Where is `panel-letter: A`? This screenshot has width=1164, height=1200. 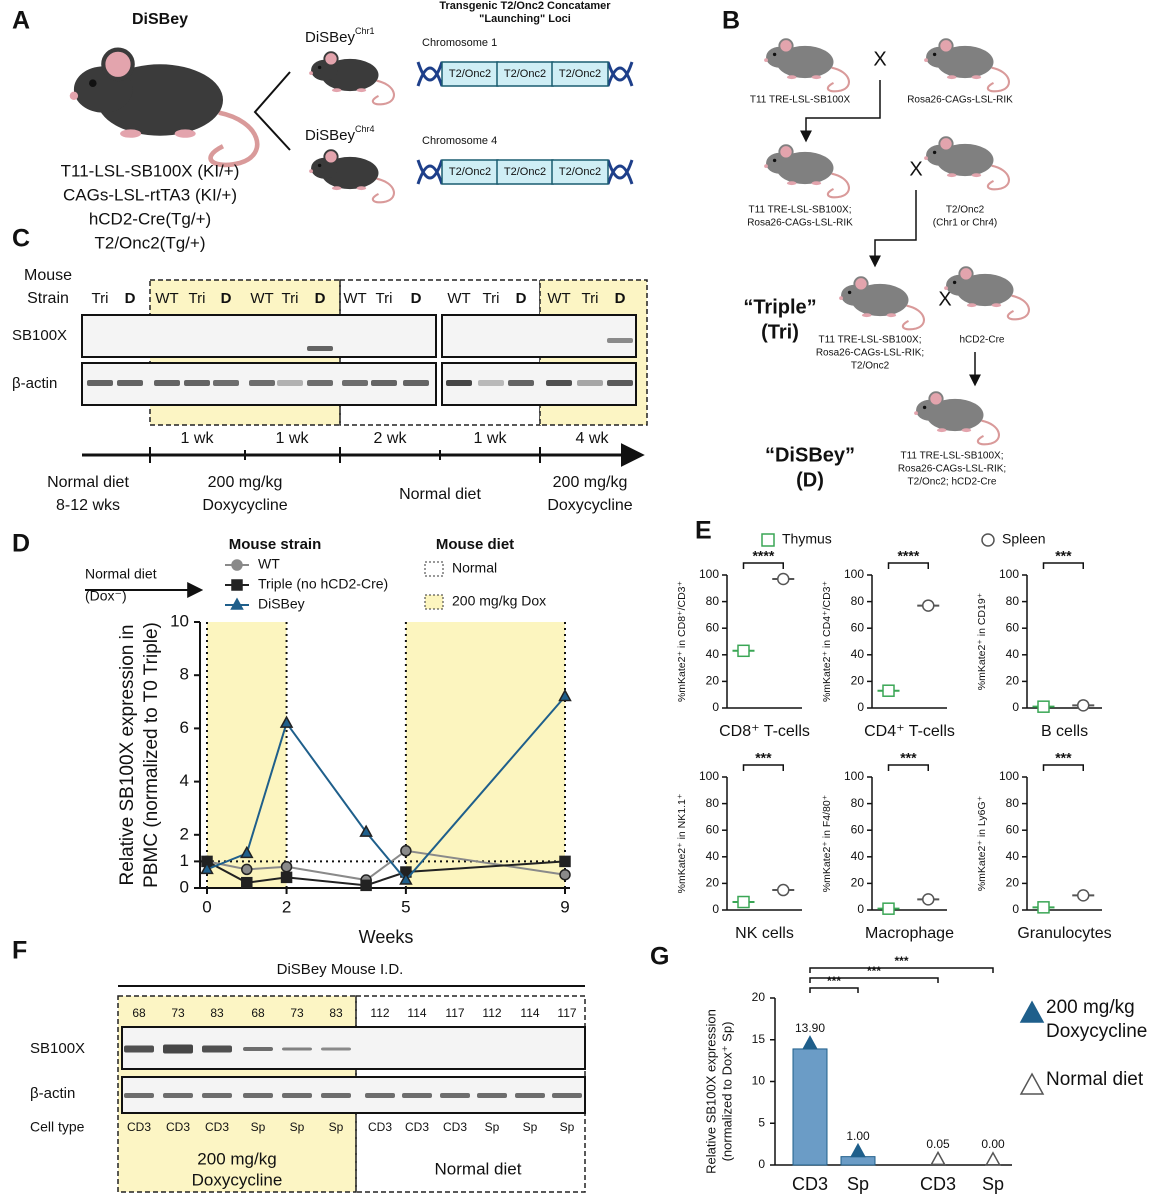
panel-letter: A is located at coordinates (21, 21).